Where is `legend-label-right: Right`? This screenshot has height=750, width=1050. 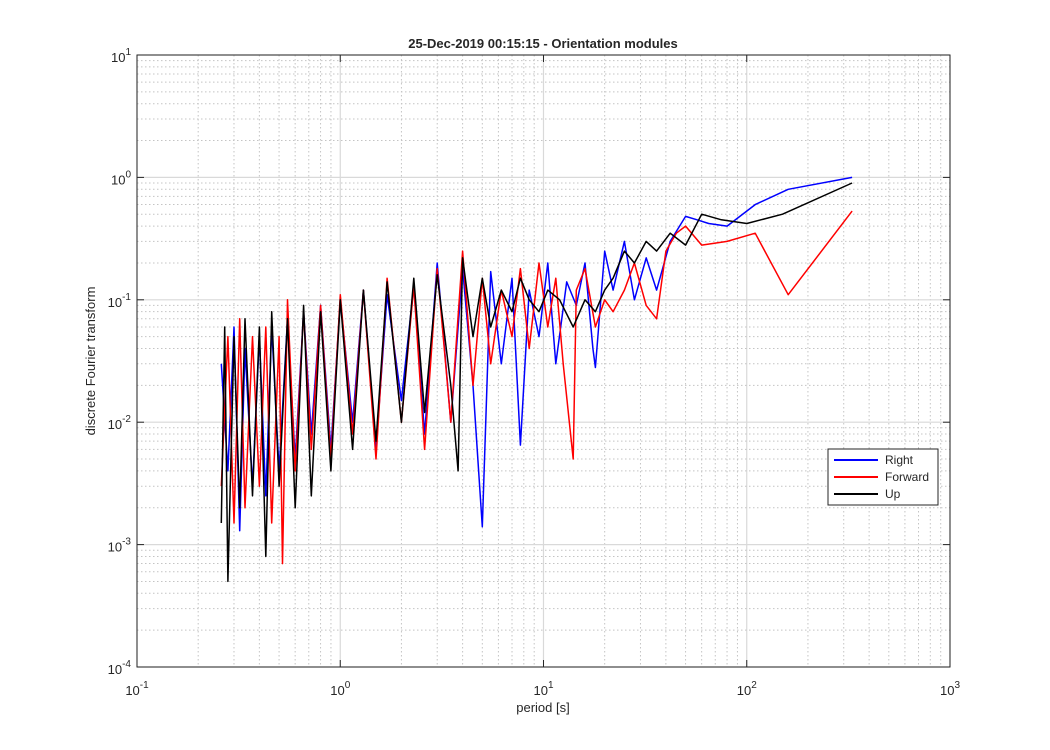 legend-label-right: Right is located at coordinates (899, 460).